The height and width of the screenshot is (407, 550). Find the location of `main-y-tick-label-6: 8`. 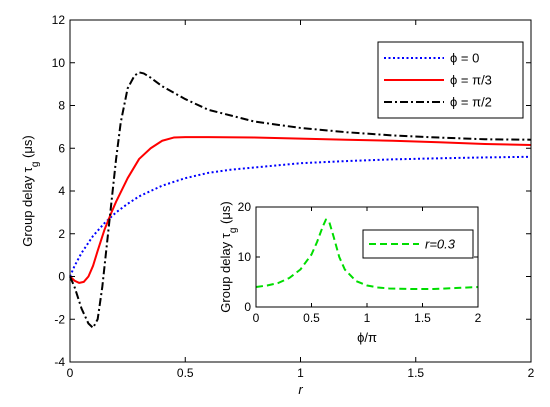

main-y-tick-label-6: 8 is located at coordinates (61, 106).